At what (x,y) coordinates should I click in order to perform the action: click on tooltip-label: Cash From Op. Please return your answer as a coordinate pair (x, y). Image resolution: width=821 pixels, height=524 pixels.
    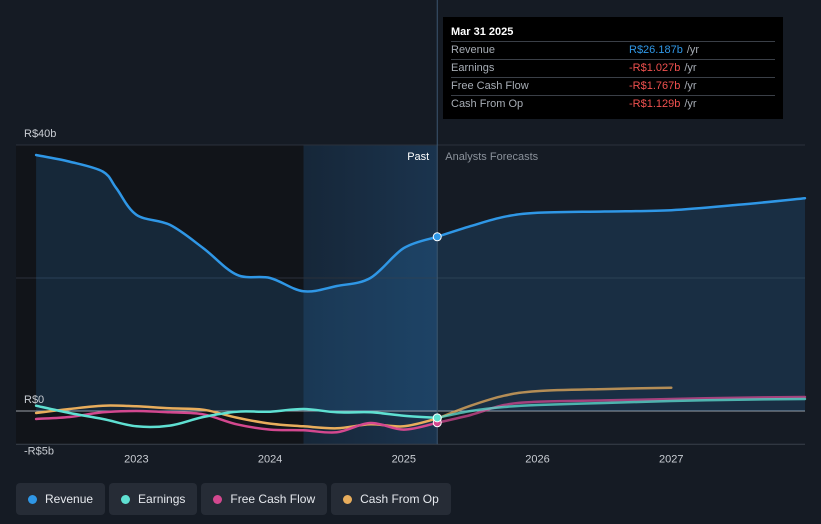
    Looking at the image, I should click on (487, 104).